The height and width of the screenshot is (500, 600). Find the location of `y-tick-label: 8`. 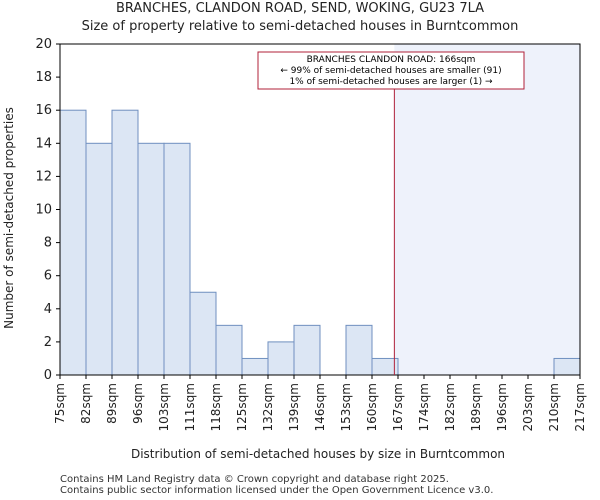

y-tick-label: 8 is located at coordinates (48, 243).